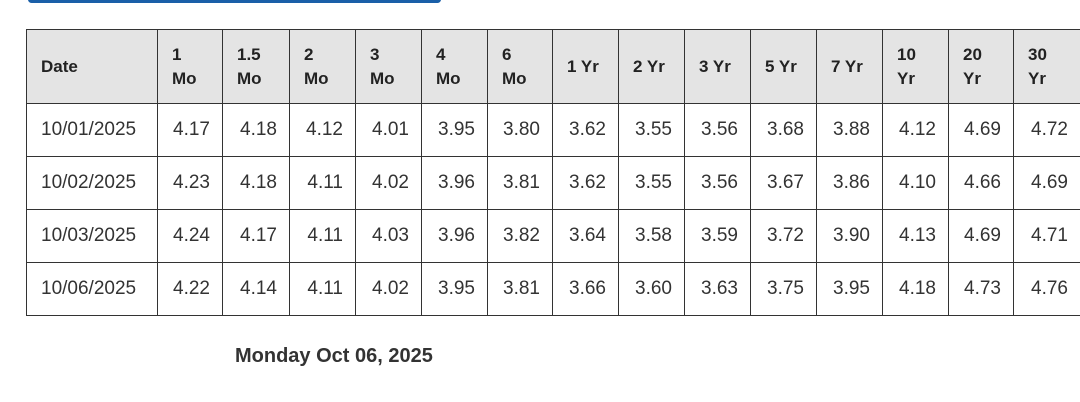 This screenshot has width=1080, height=402. I want to click on header-label: 1 Mo, so click(184, 66).